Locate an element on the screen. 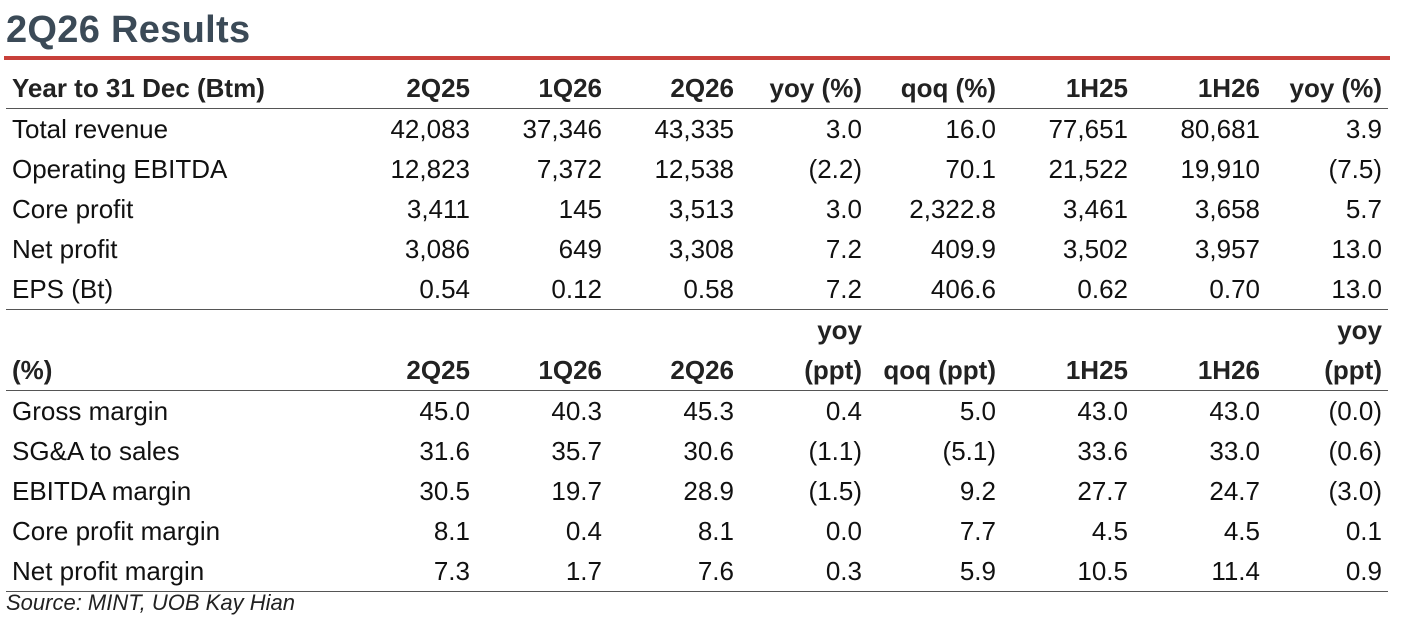 The height and width of the screenshot is (625, 1403). cell: 2,322.8 is located at coordinates (952, 209).